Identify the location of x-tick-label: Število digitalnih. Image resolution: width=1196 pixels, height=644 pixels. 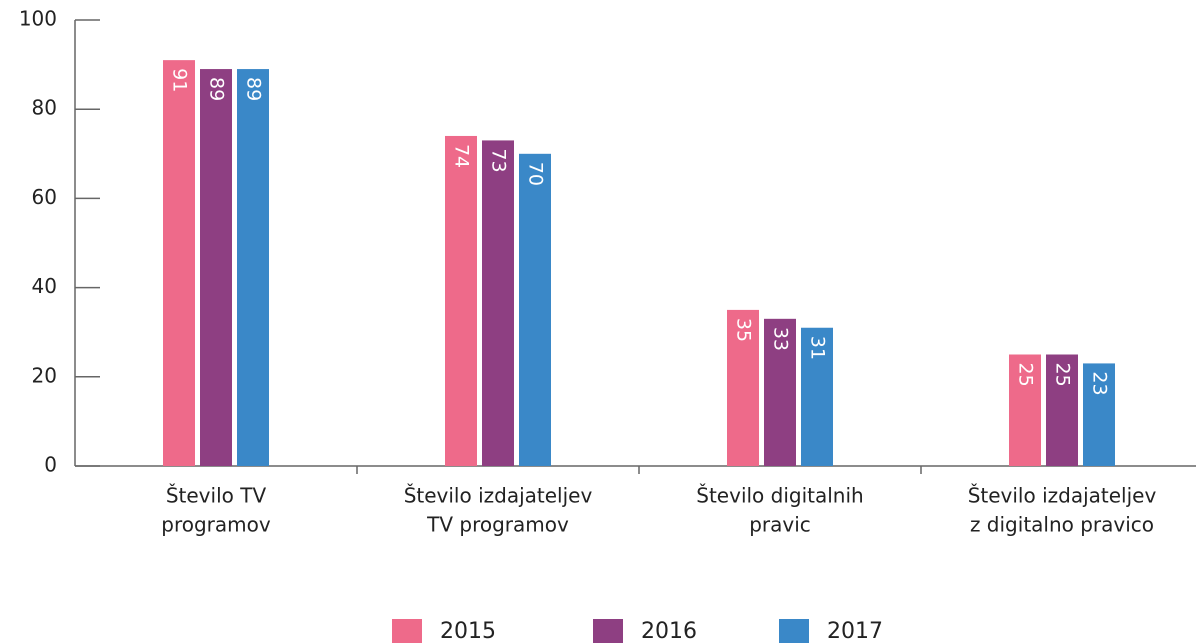
(779, 496).